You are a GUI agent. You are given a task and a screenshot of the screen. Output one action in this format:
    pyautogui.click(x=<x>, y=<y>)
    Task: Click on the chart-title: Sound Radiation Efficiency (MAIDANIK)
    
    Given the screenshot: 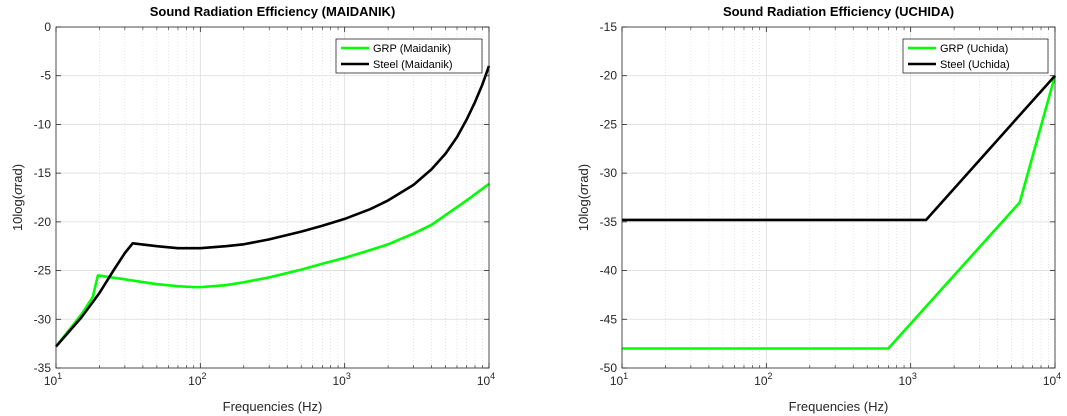 What is the action you would take?
    pyautogui.click(x=273, y=11)
    